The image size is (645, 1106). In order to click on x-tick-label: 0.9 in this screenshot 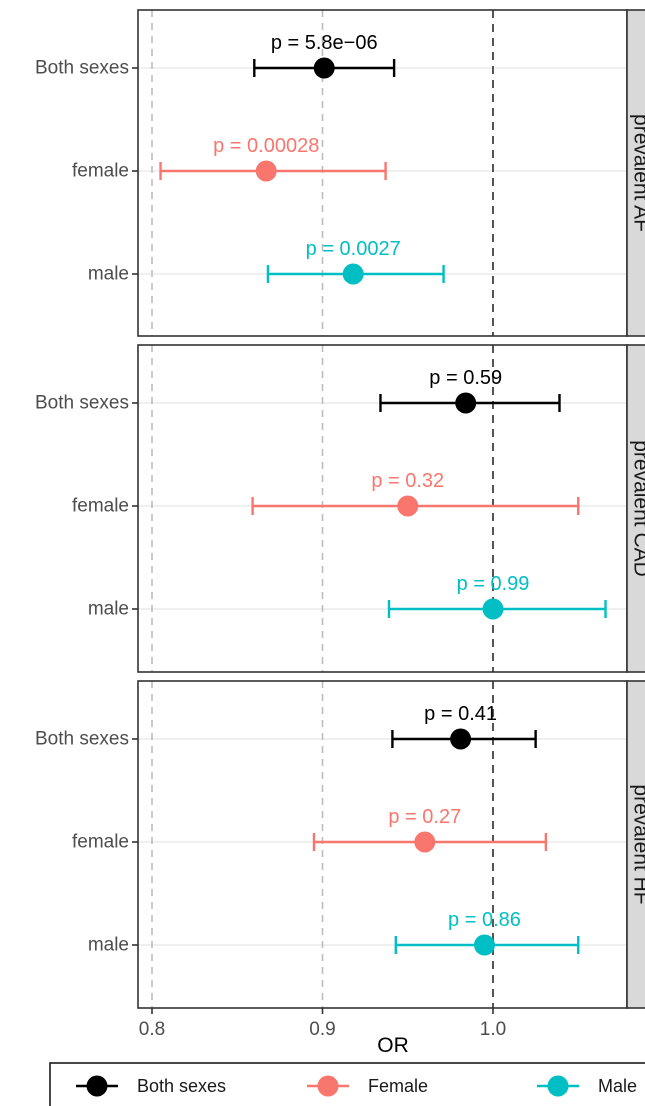, I will do `click(322, 1029)`.